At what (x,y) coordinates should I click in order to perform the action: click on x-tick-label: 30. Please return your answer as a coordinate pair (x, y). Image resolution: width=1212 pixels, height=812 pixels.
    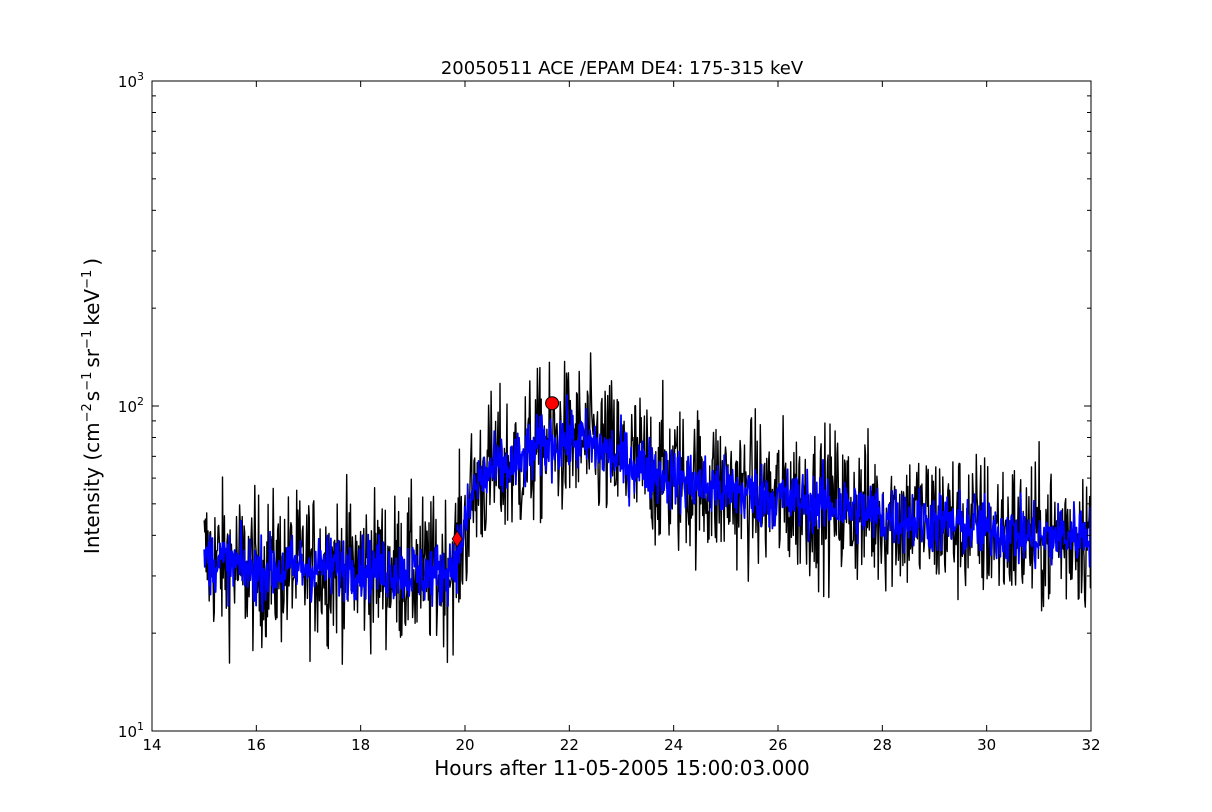
    Looking at the image, I should click on (986, 745).